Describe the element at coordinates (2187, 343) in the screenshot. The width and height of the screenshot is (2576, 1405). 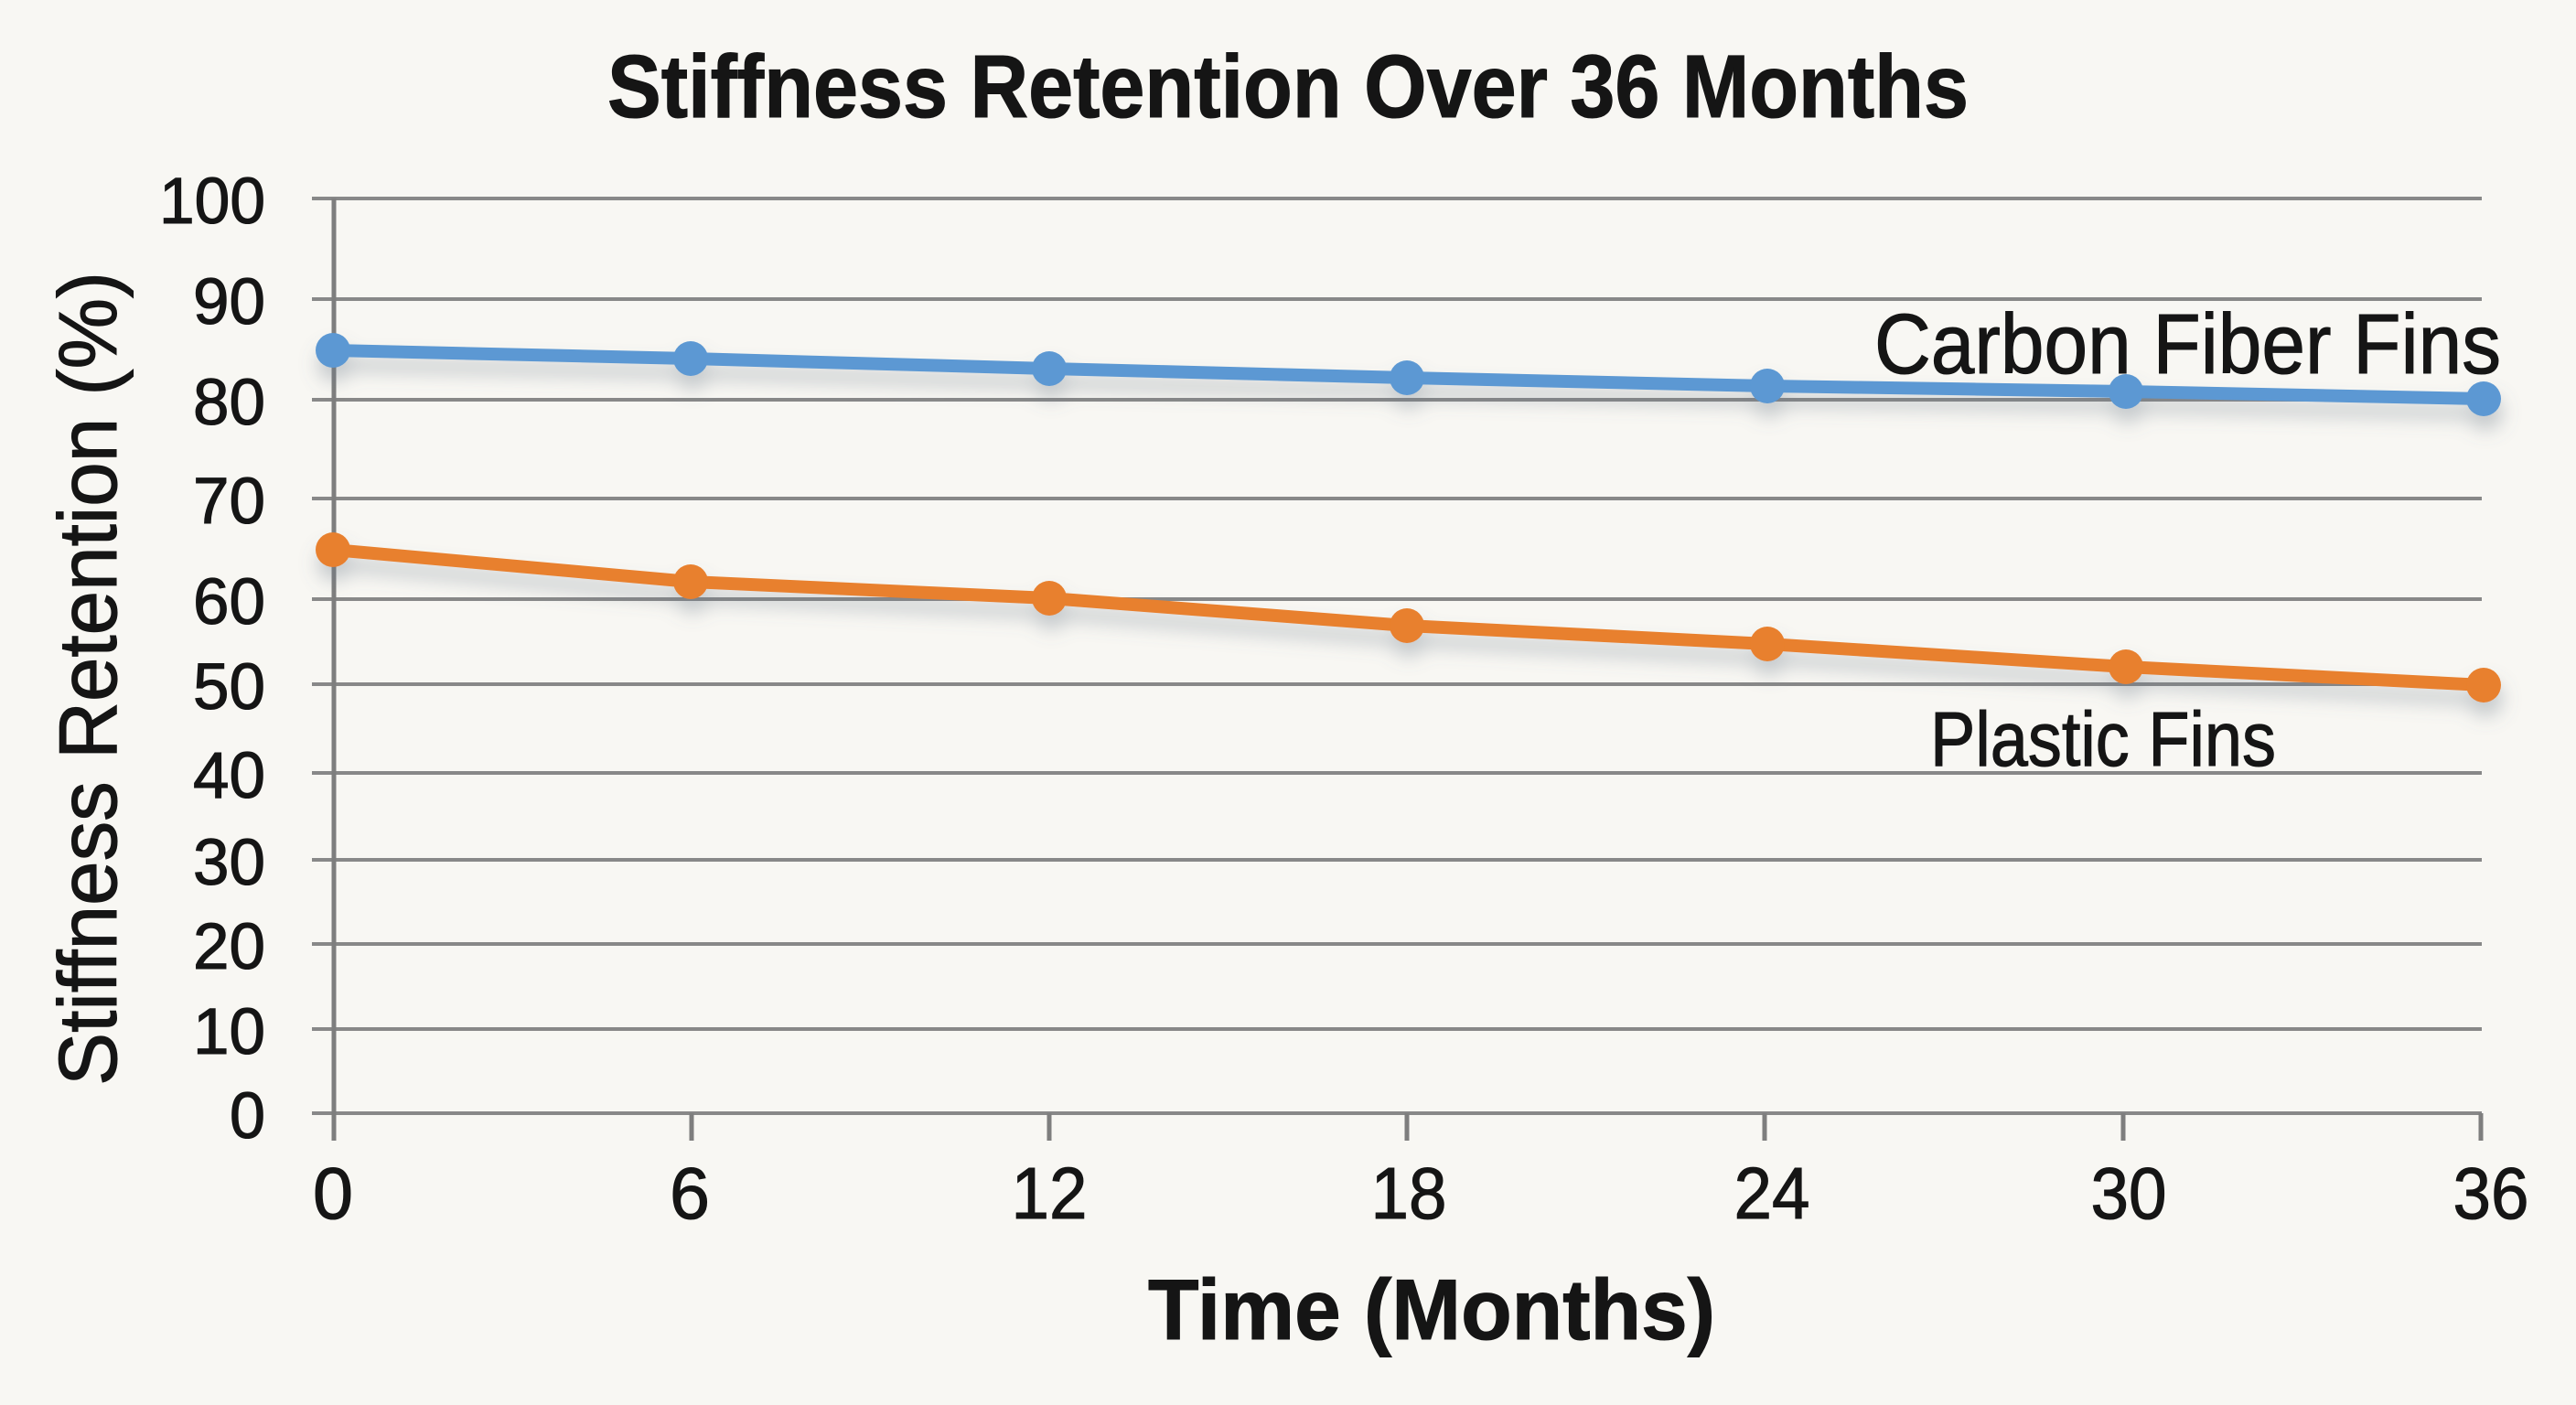
I see `svg-text: Carbon Fiber Fins` at that location.